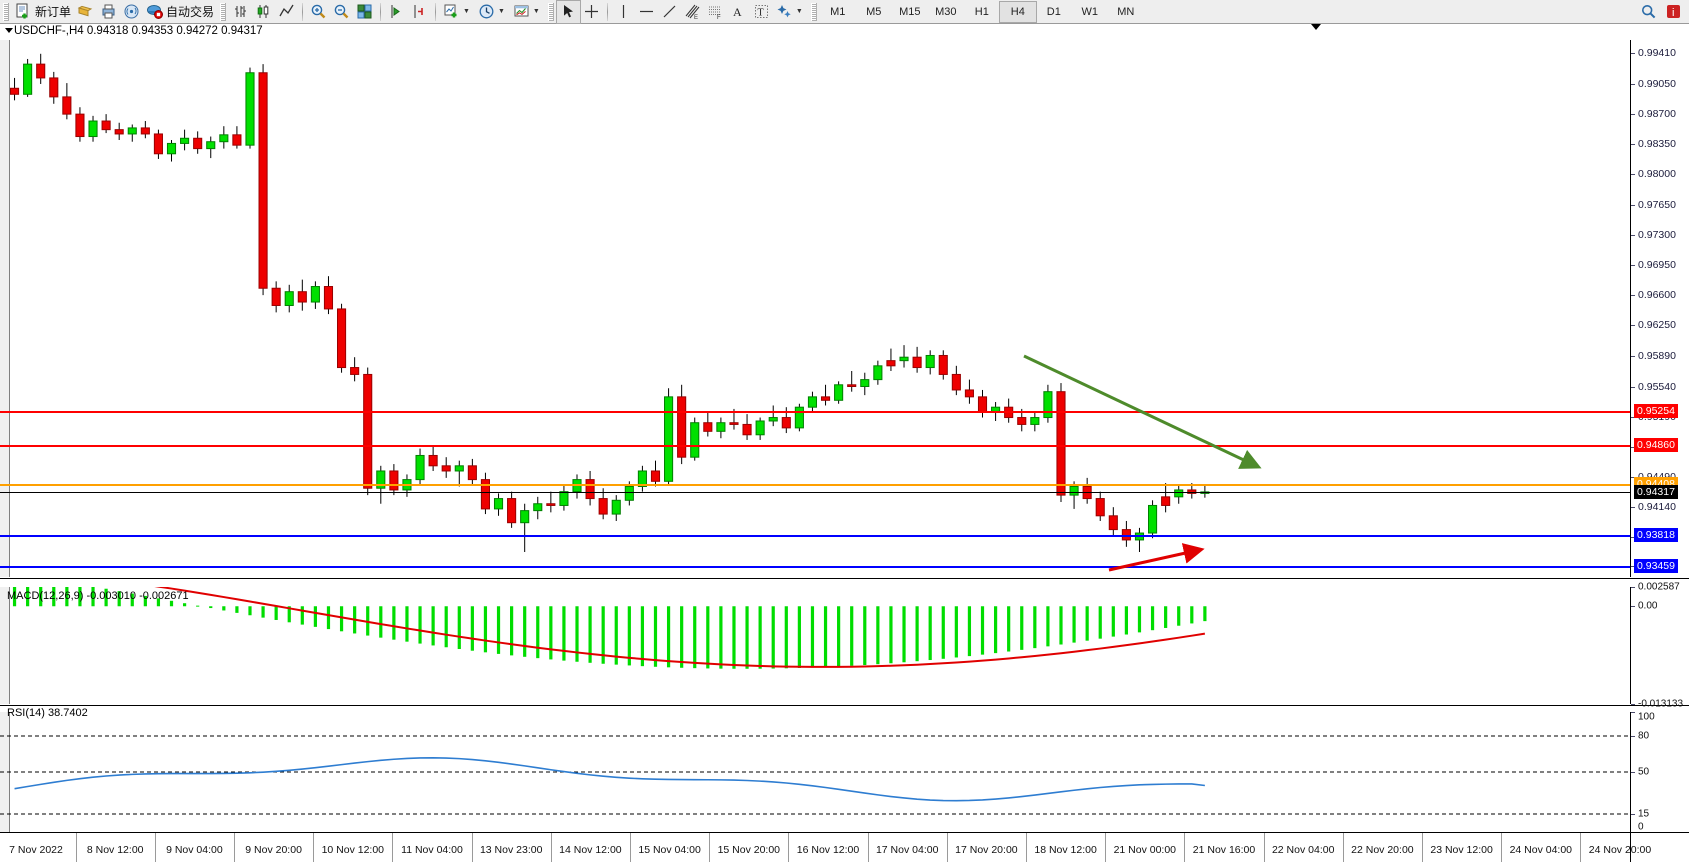 The width and height of the screenshot is (1689, 862). Describe the element at coordinates (1656, 445) in the screenshot. I see `resistance-2-tag: 0.94860` at that location.